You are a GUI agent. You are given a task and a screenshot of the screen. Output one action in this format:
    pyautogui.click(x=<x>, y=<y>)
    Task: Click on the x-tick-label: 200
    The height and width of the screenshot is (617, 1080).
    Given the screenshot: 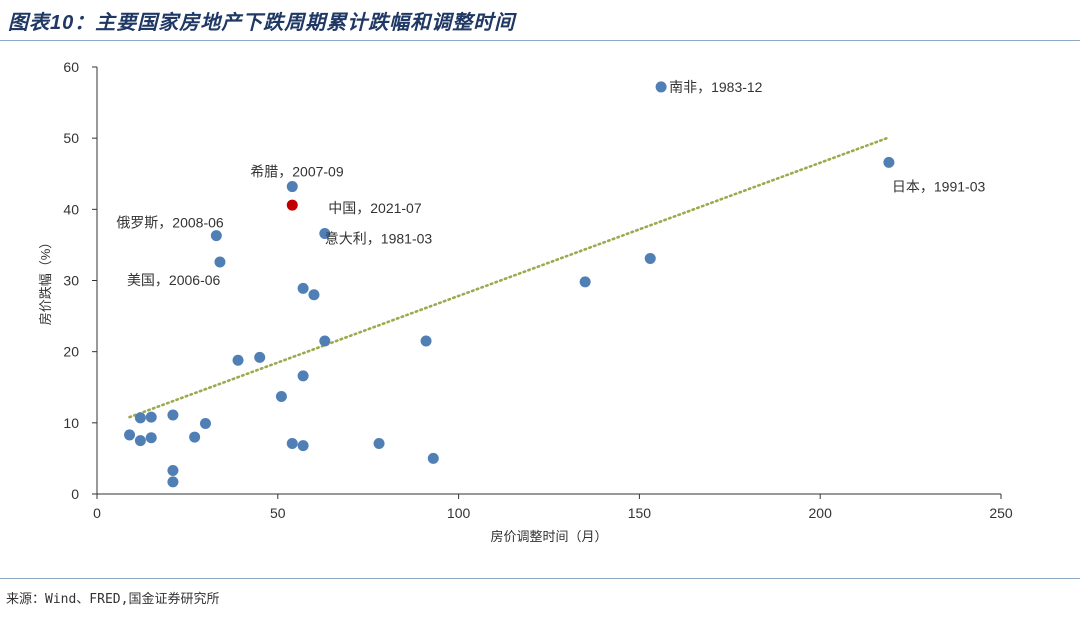 What is the action you would take?
    pyautogui.click(x=821, y=513)
    